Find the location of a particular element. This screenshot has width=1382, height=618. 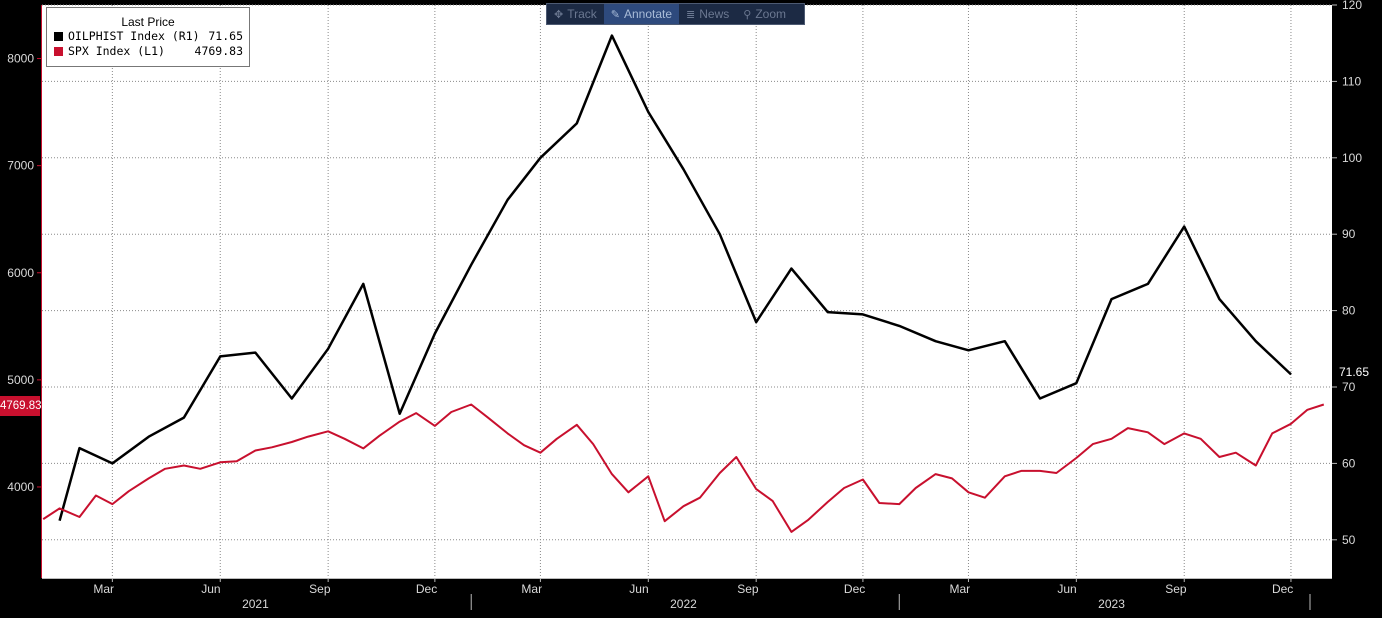

legend-value: 4769.83 is located at coordinates (218, 51).